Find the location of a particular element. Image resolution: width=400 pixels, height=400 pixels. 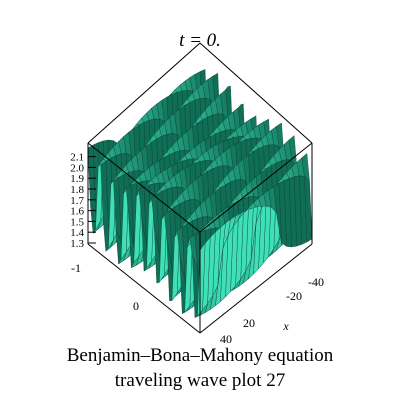

plot-title: t = 0. is located at coordinates (200, 40).